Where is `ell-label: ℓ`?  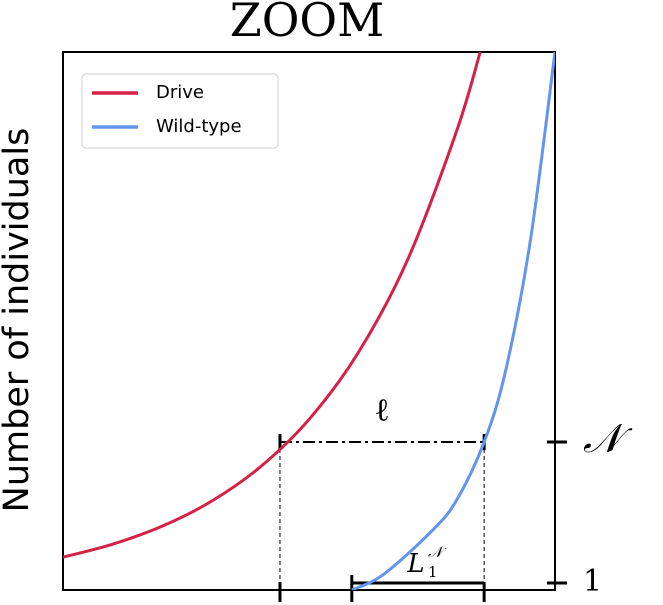 ell-label: ℓ is located at coordinates (381, 410).